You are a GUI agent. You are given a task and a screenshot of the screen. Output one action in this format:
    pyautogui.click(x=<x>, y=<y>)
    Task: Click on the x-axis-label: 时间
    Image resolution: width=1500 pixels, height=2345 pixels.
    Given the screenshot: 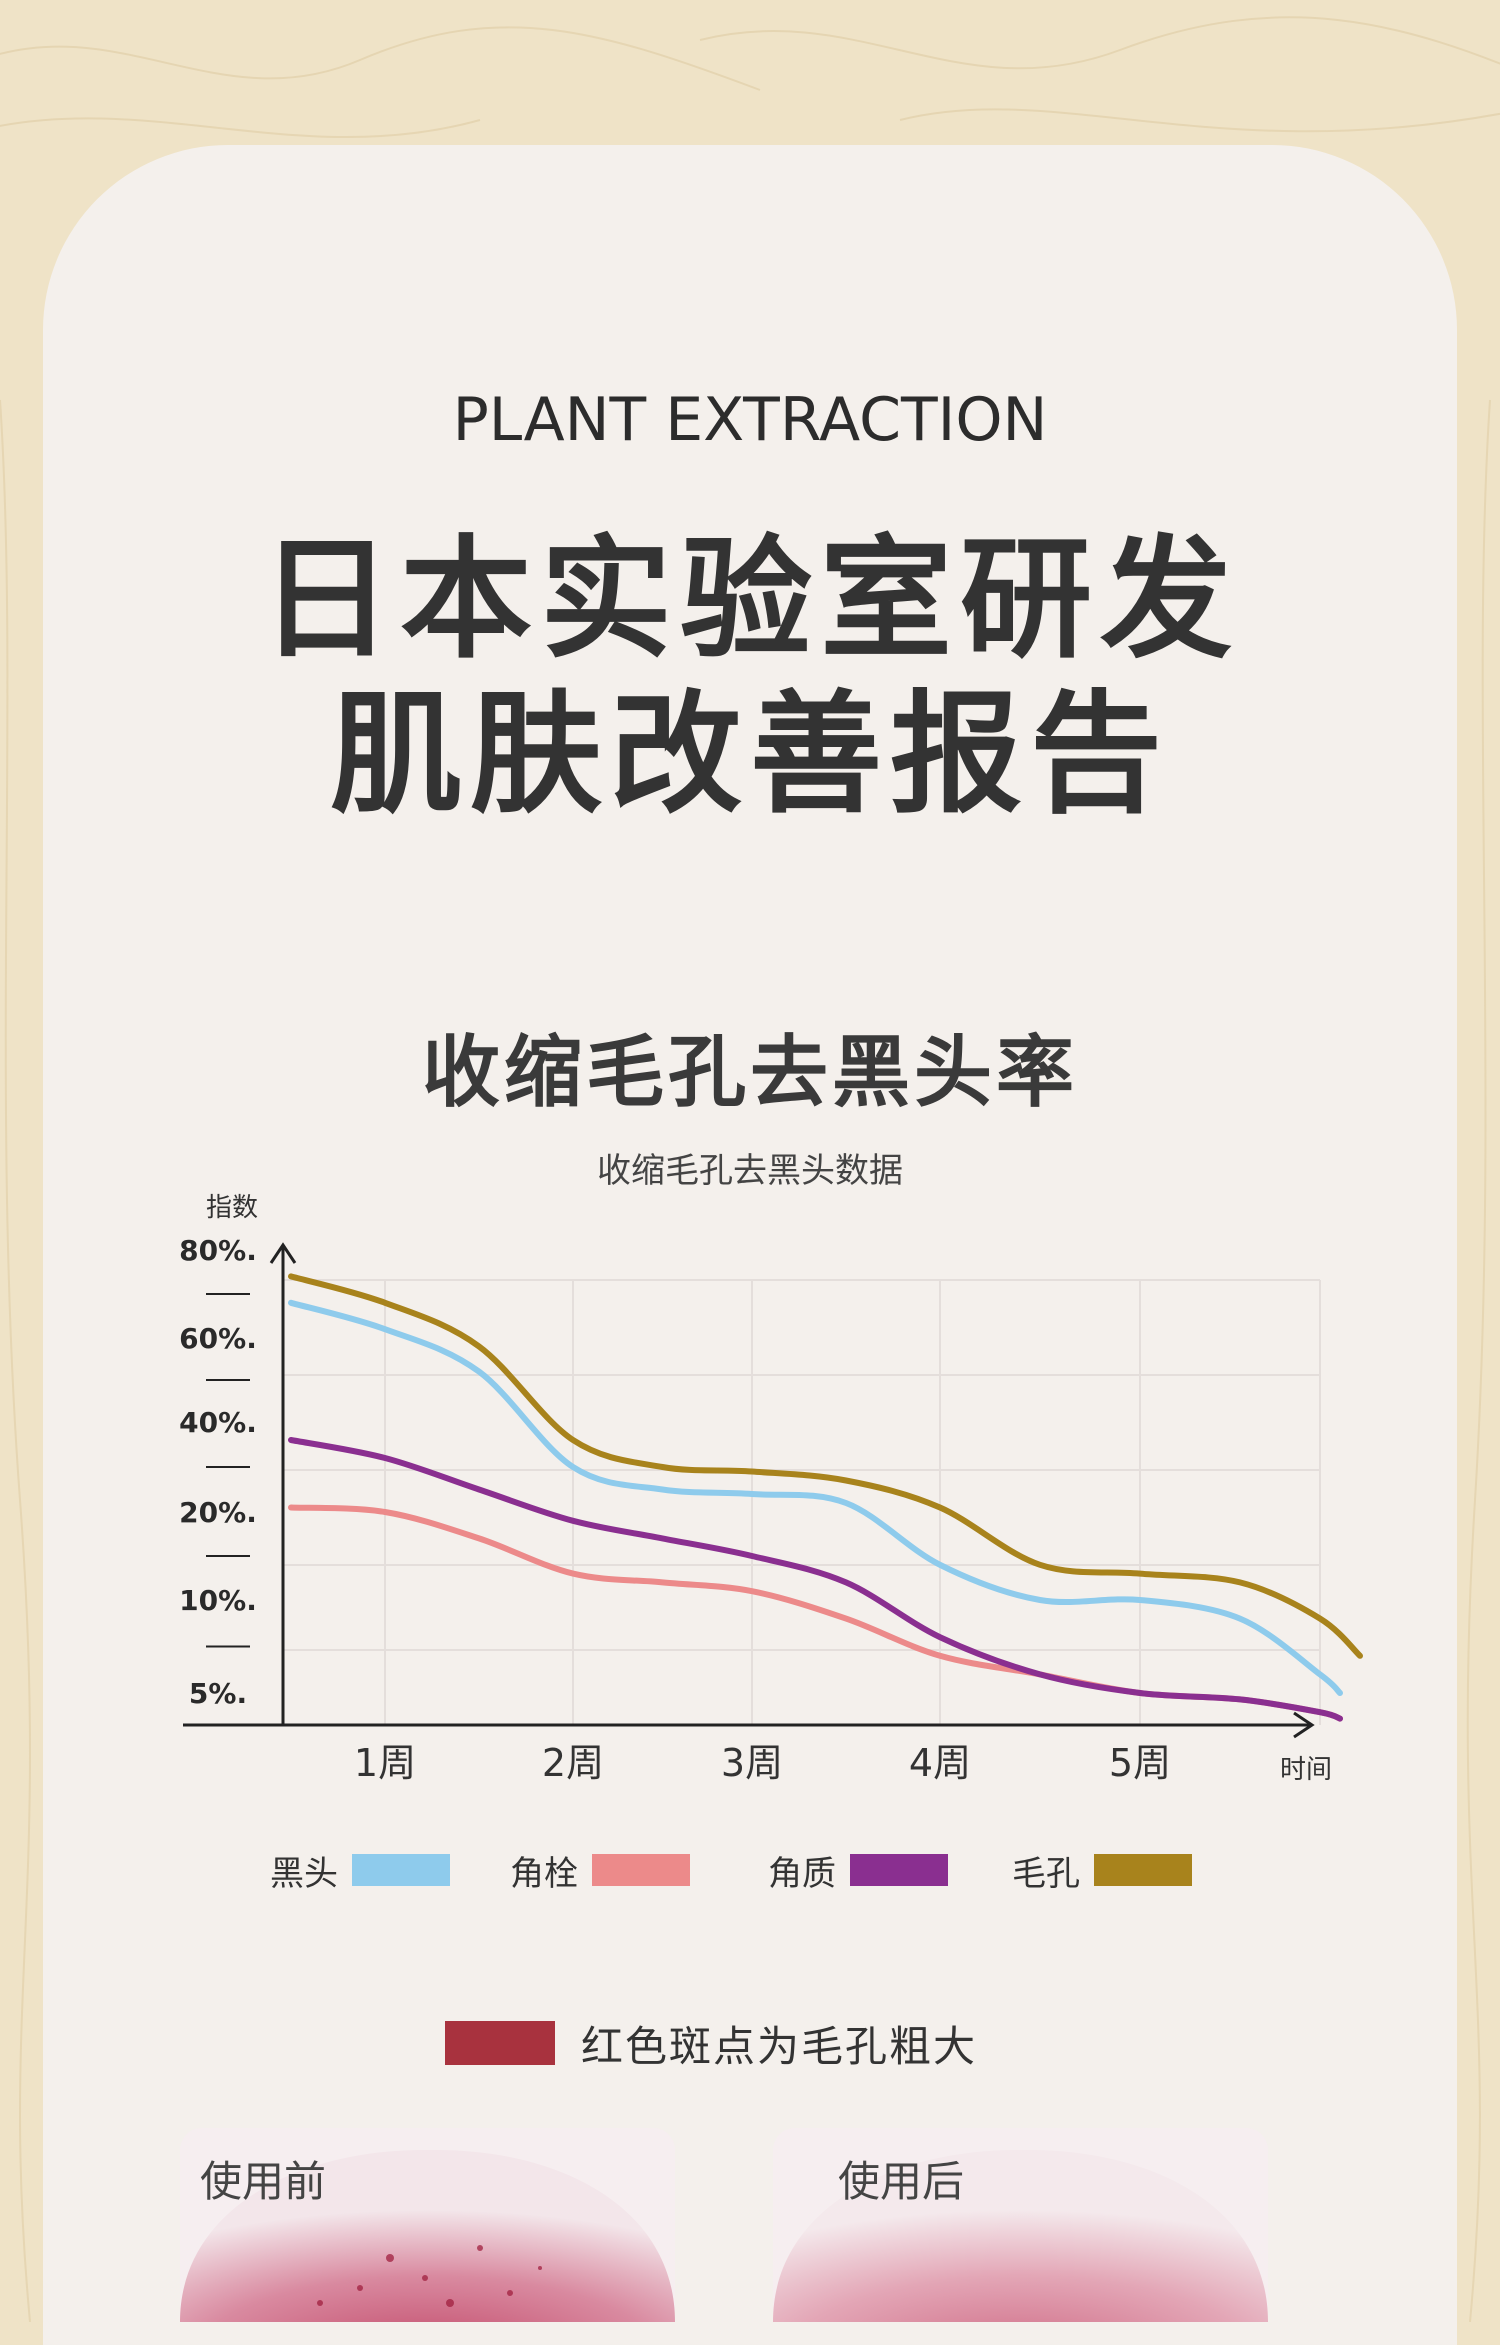 What is the action you would take?
    pyautogui.click(x=1306, y=1770)
    